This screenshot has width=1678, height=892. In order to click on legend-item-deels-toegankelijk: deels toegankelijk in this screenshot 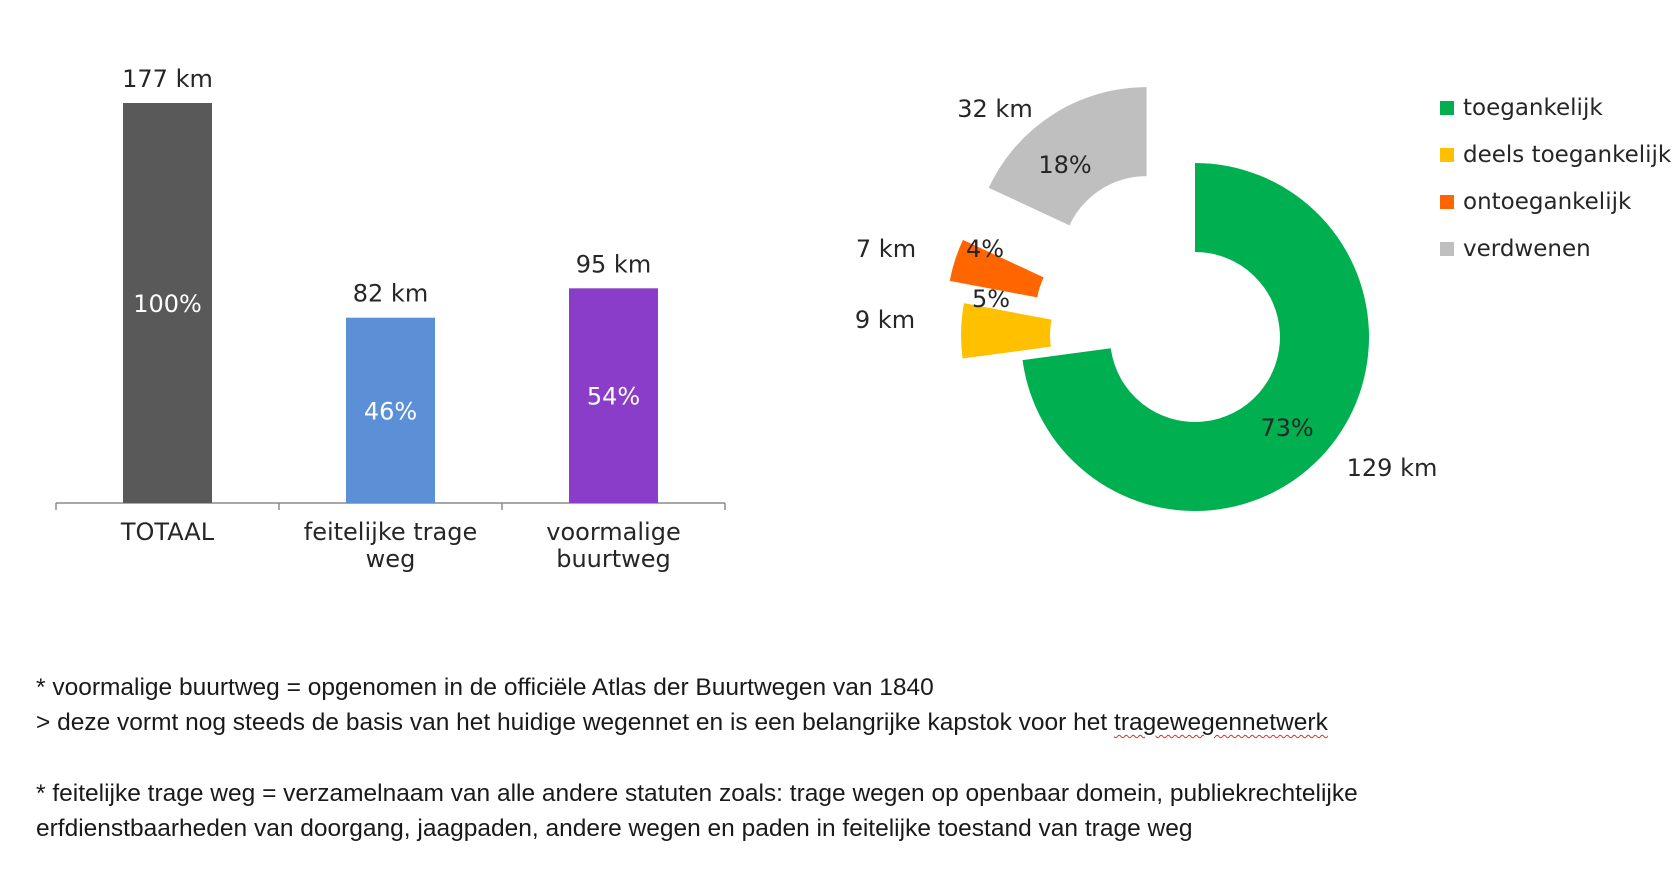, I will do `click(1555, 154)`.